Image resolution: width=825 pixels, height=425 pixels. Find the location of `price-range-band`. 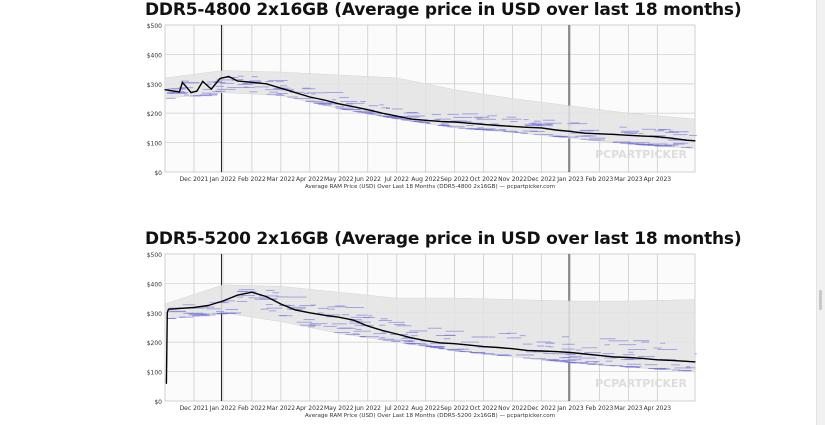

price-range-band is located at coordinates (430, 109).